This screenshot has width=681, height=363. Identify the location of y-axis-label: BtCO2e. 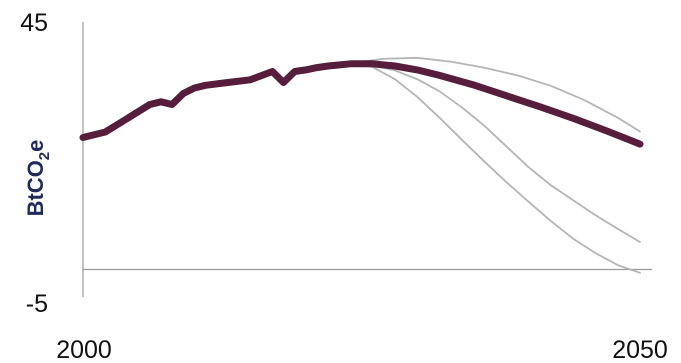
(38, 178).